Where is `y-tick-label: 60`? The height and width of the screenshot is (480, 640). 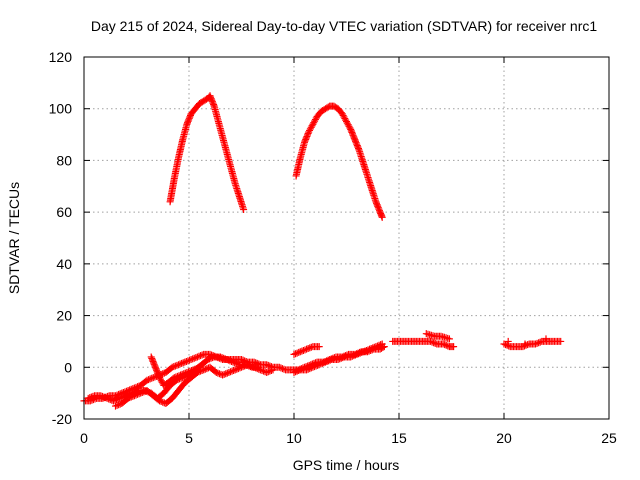 y-tick-label: 60 is located at coordinates (64, 212).